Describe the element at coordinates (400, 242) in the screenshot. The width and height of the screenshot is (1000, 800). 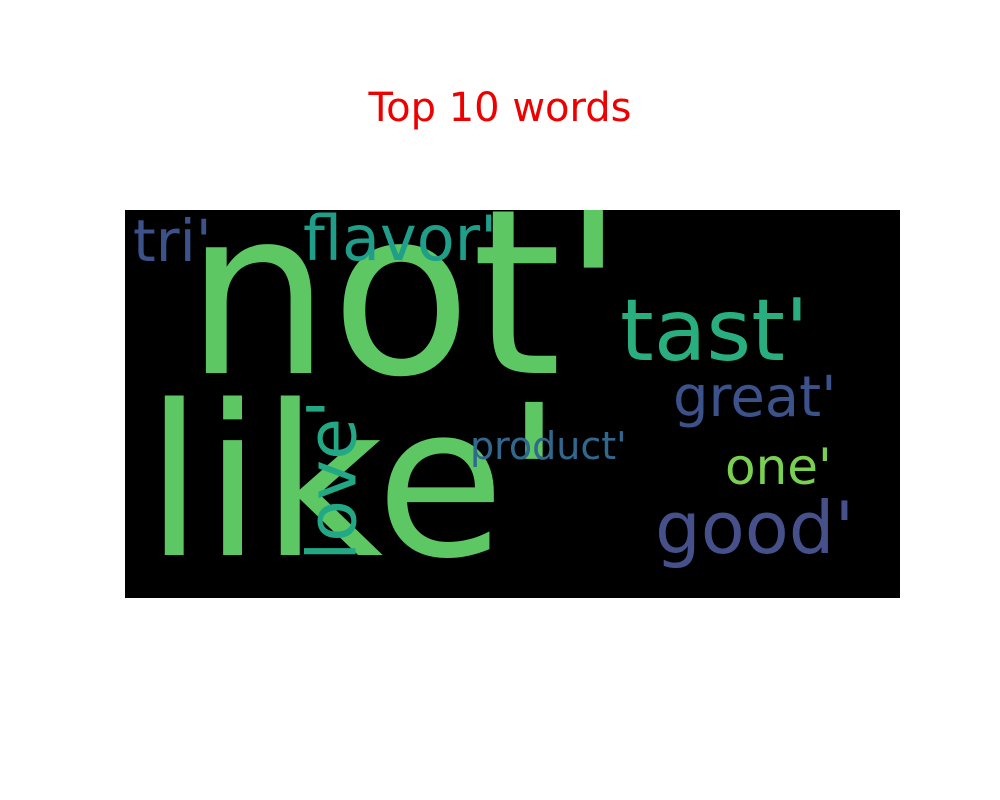
I see `word-flavor: flavor'` at that location.